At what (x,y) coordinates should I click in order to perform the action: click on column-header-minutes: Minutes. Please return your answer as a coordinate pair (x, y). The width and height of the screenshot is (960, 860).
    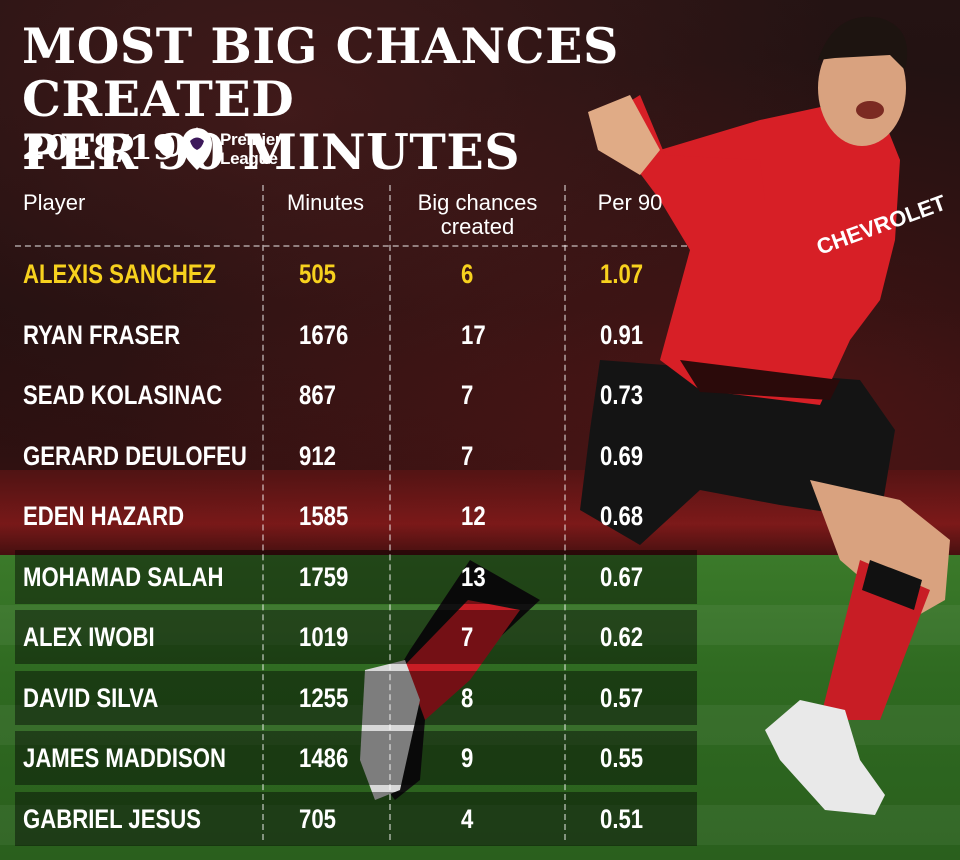
    Looking at the image, I should click on (325, 202).